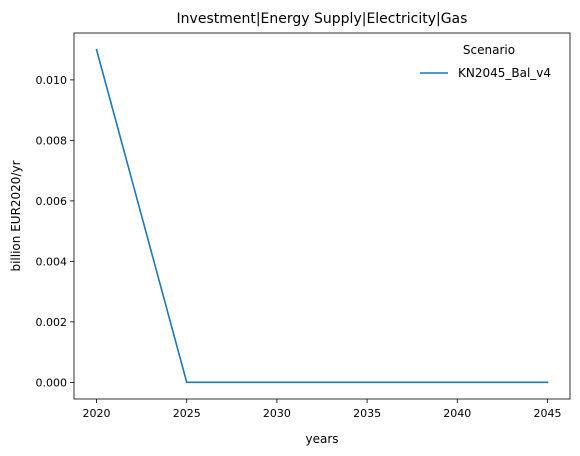  What do you see at coordinates (547, 413) in the screenshot?
I see `x-tick-label: 2045` at bounding box center [547, 413].